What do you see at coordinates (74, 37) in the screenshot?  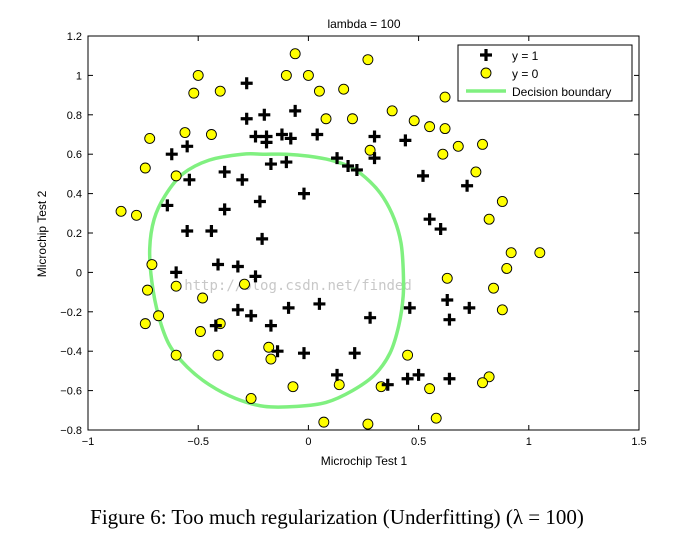 I see `y-tick-label: 1.2` at bounding box center [74, 37].